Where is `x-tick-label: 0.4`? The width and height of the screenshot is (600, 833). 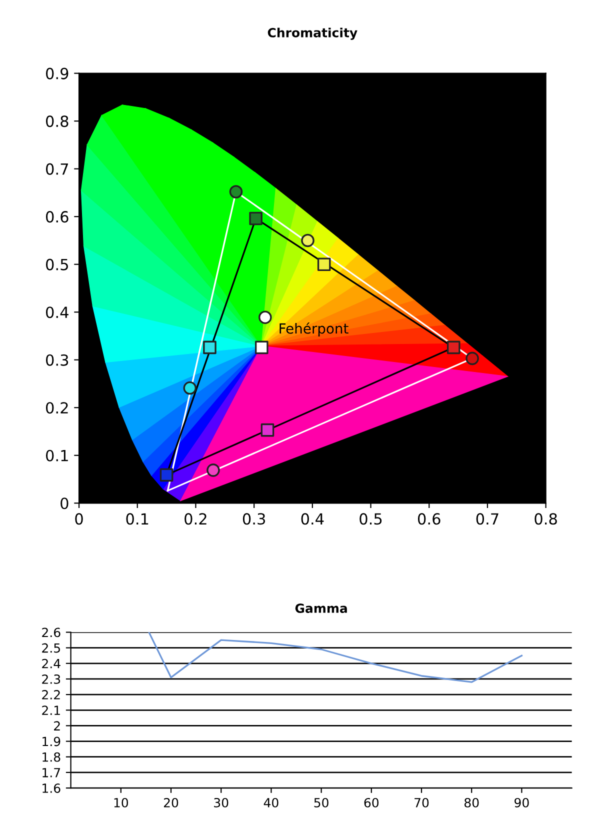 x-tick-label: 0.4 is located at coordinates (312, 519).